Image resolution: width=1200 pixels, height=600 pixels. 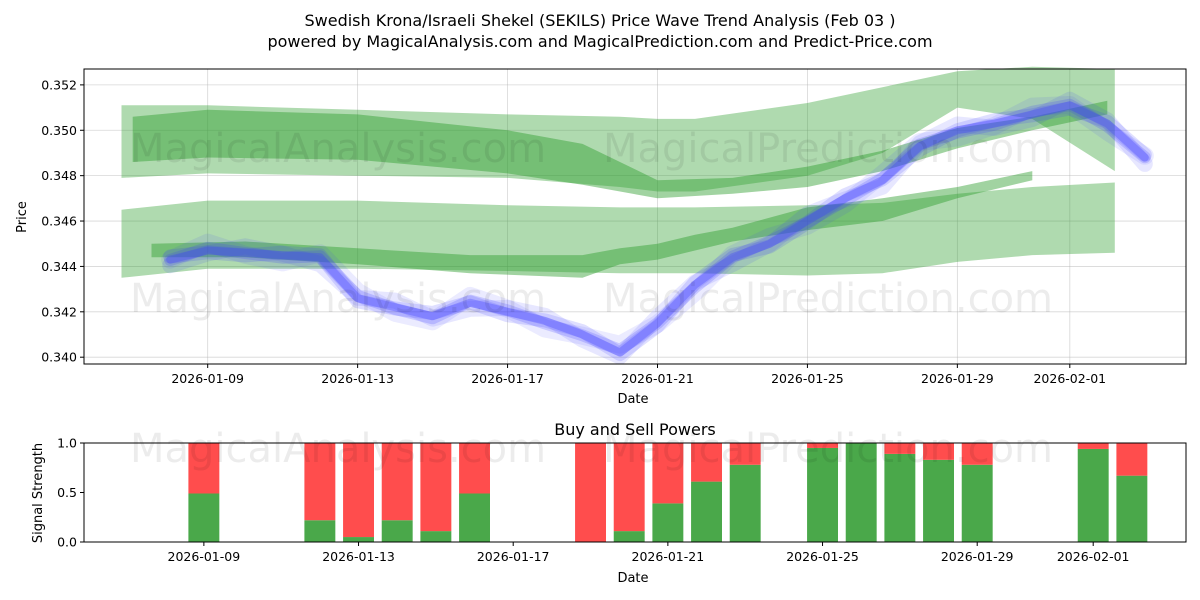 I want to click on price-y-tick-label: 0.350, so click(x=59, y=130).